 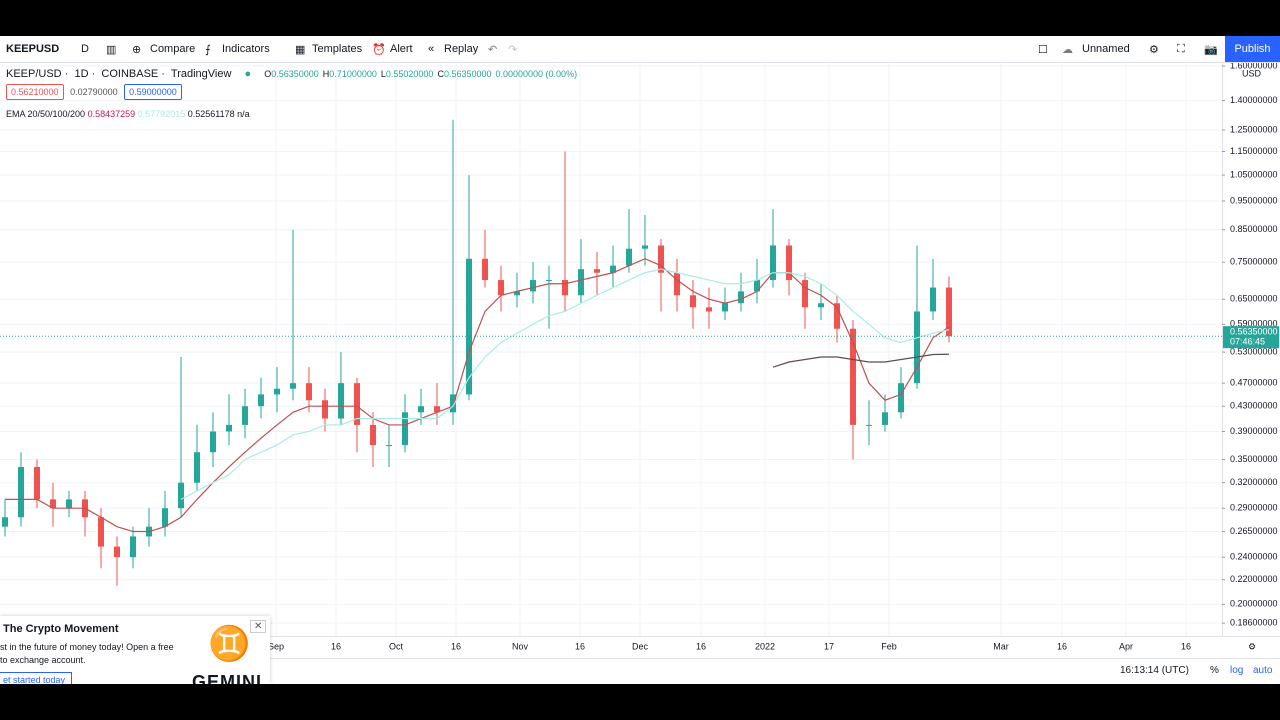 What do you see at coordinates (1254, 324) in the screenshot?
I see `price-label: 0.59000000` at bounding box center [1254, 324].